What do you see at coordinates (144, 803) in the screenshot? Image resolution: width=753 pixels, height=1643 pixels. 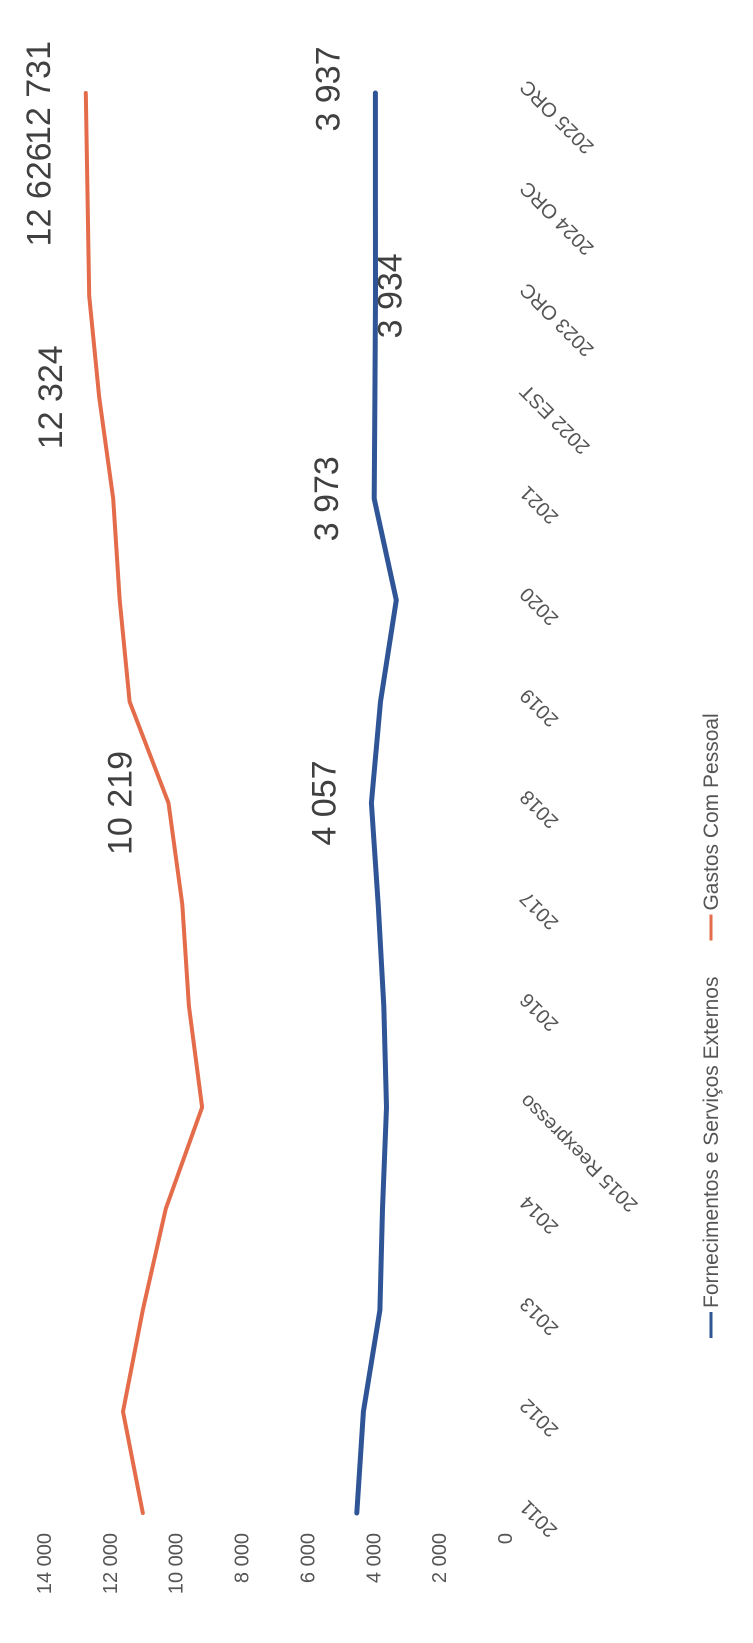 I see `series-line-gastos-pessoal` at bounding box center [144, 803].